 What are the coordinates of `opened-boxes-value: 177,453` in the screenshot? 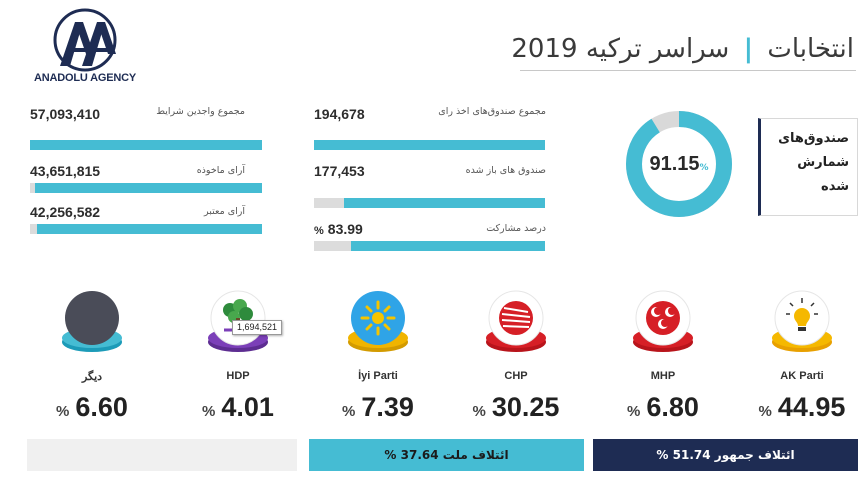 It's located at (339, 171).